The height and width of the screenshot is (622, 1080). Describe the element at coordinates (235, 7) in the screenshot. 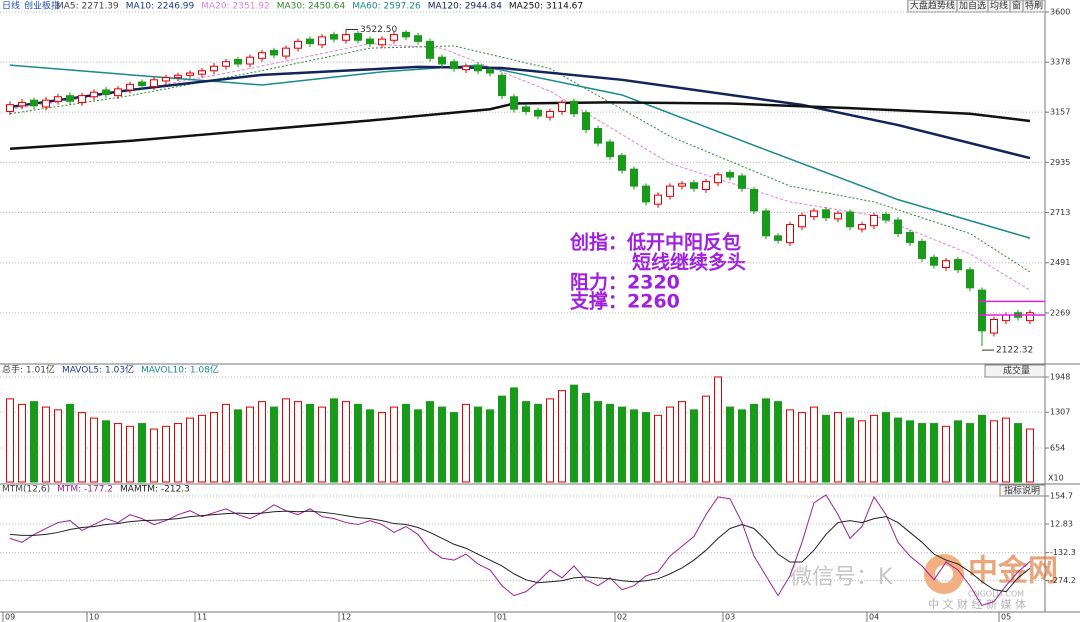

I see `legend-entry: MA20: 2351.92` at that location.